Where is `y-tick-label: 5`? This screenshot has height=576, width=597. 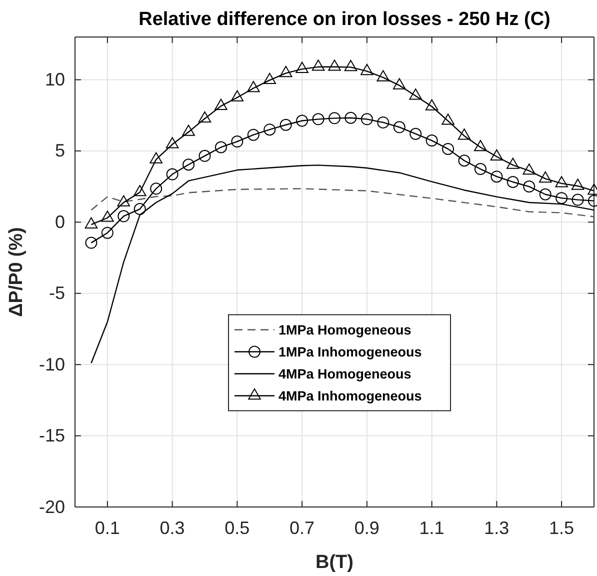 y-tick-label: 5 is located at coordinates (59, 150).